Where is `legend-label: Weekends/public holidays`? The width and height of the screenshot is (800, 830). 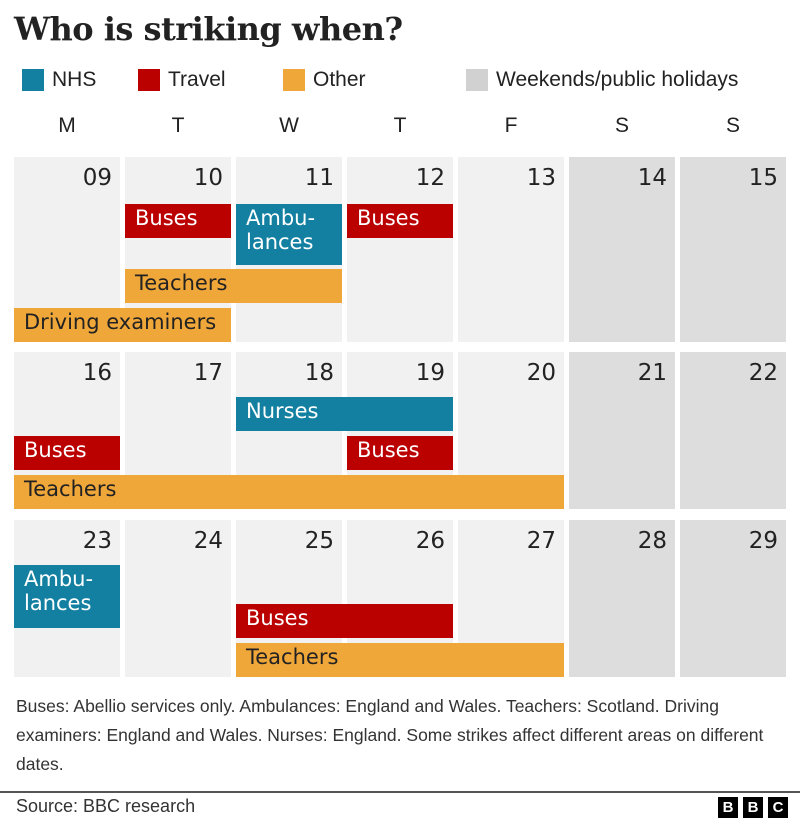 legend-label: Weekends/public holidays is located at coordinates (617, 79).